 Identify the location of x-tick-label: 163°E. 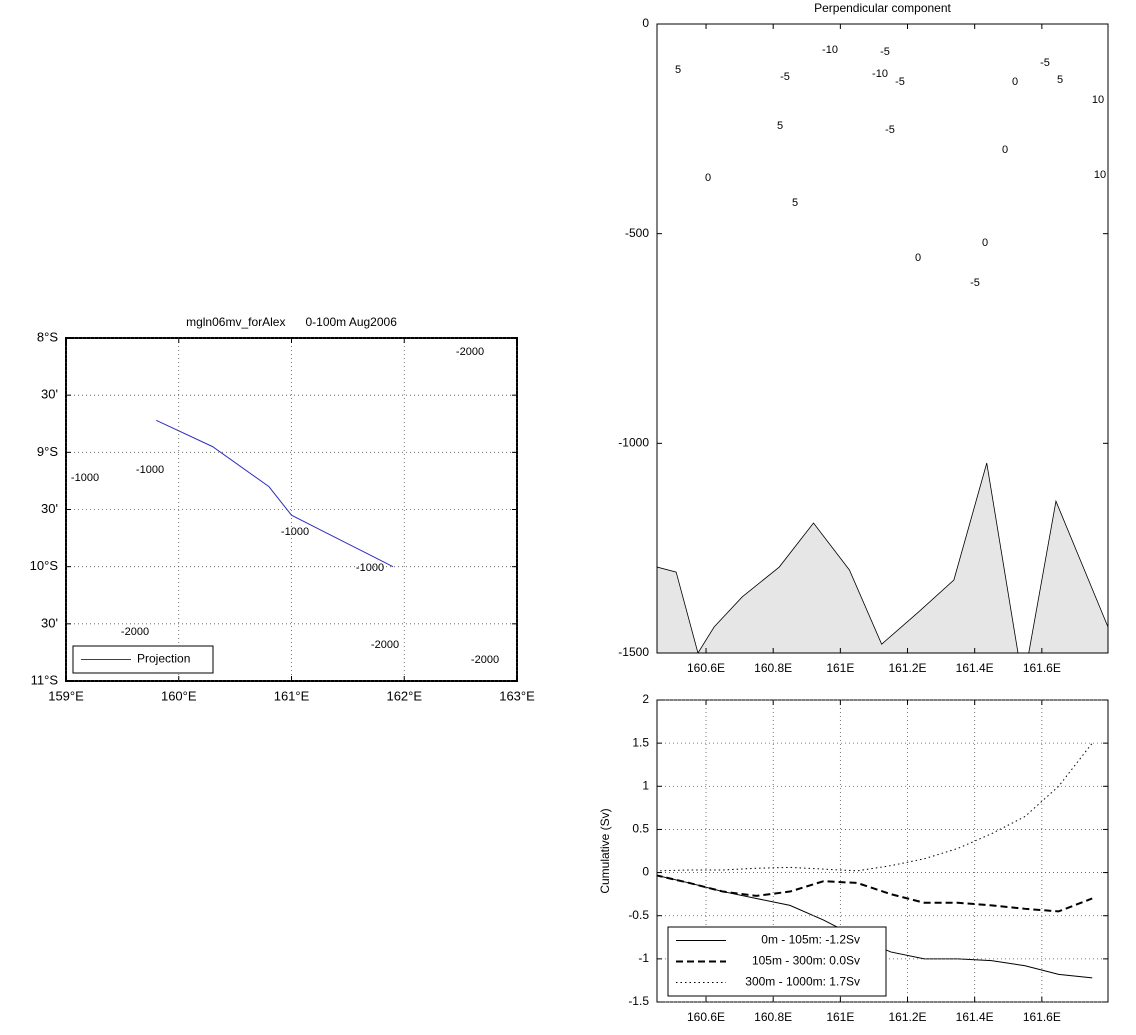
(517, 695).